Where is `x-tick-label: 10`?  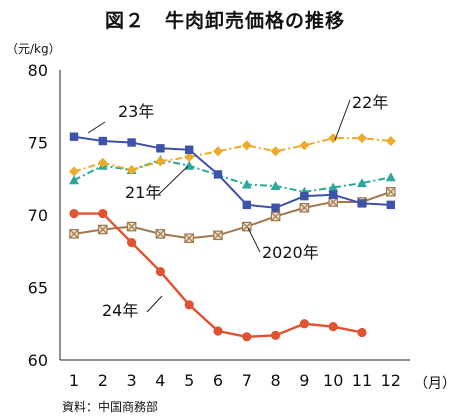
x-tick-label: 10 is located at coordinates (333, 380).